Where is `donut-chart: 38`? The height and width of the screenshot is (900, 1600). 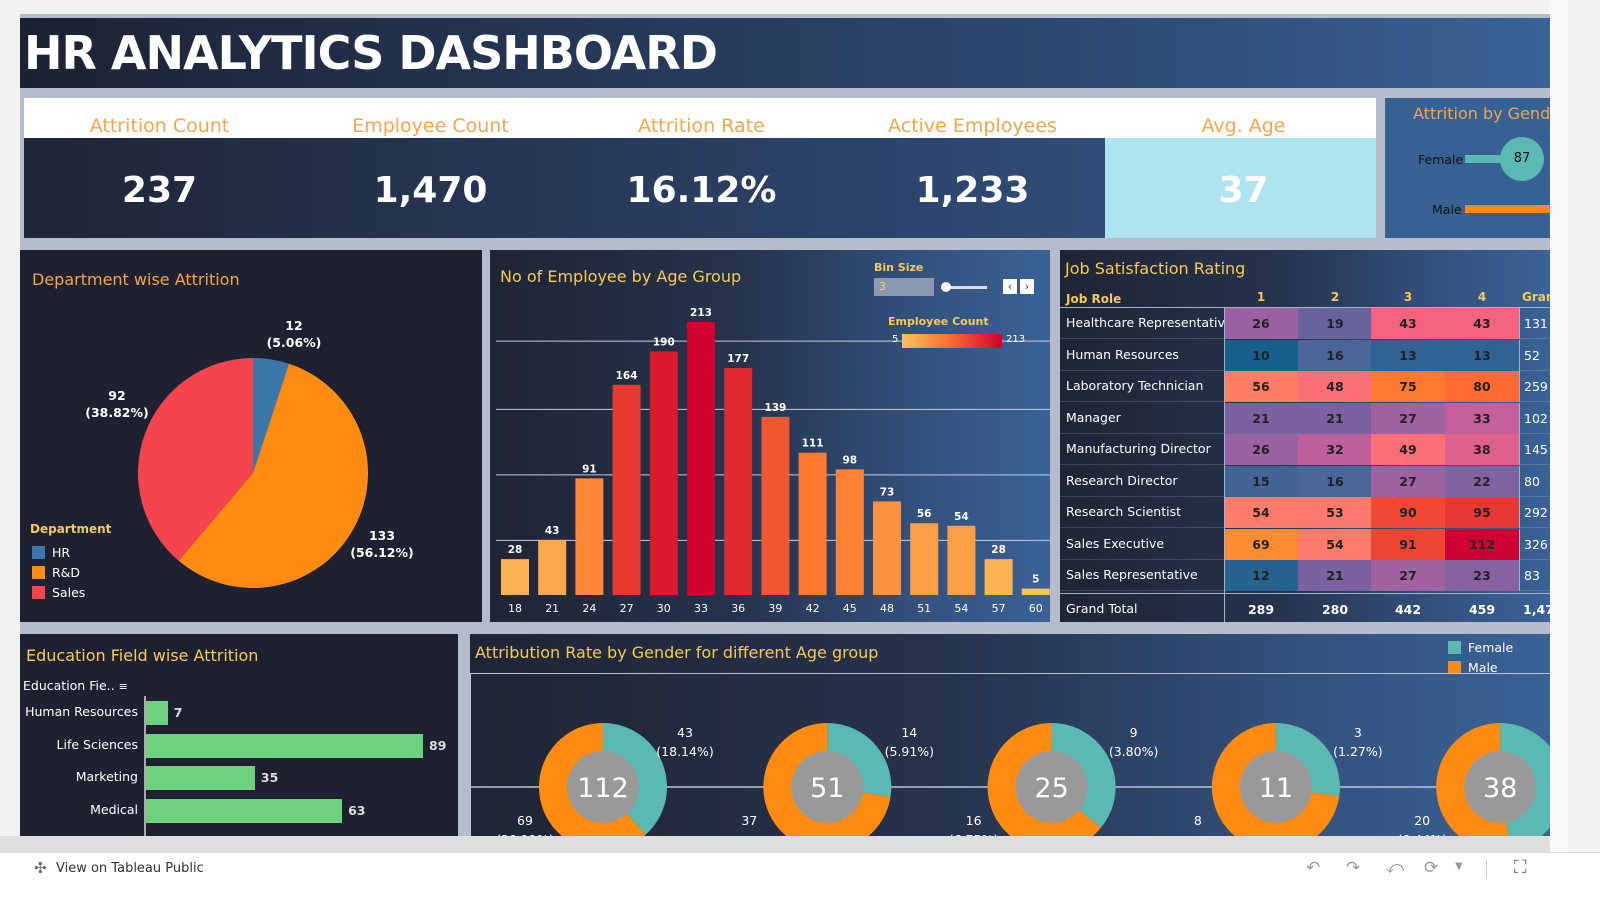 donut-chart: 38 is located at coordinates (1493, 779).